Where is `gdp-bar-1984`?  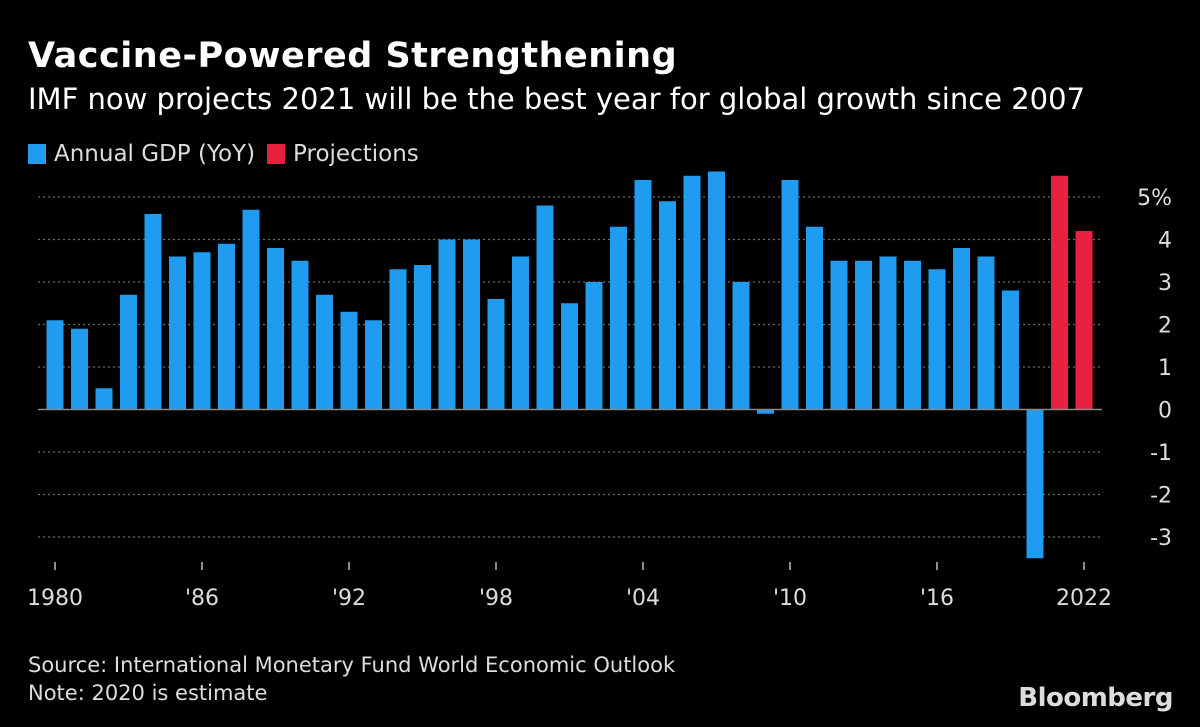 gdp-bar-1984 is located at coordinates (153, 312).